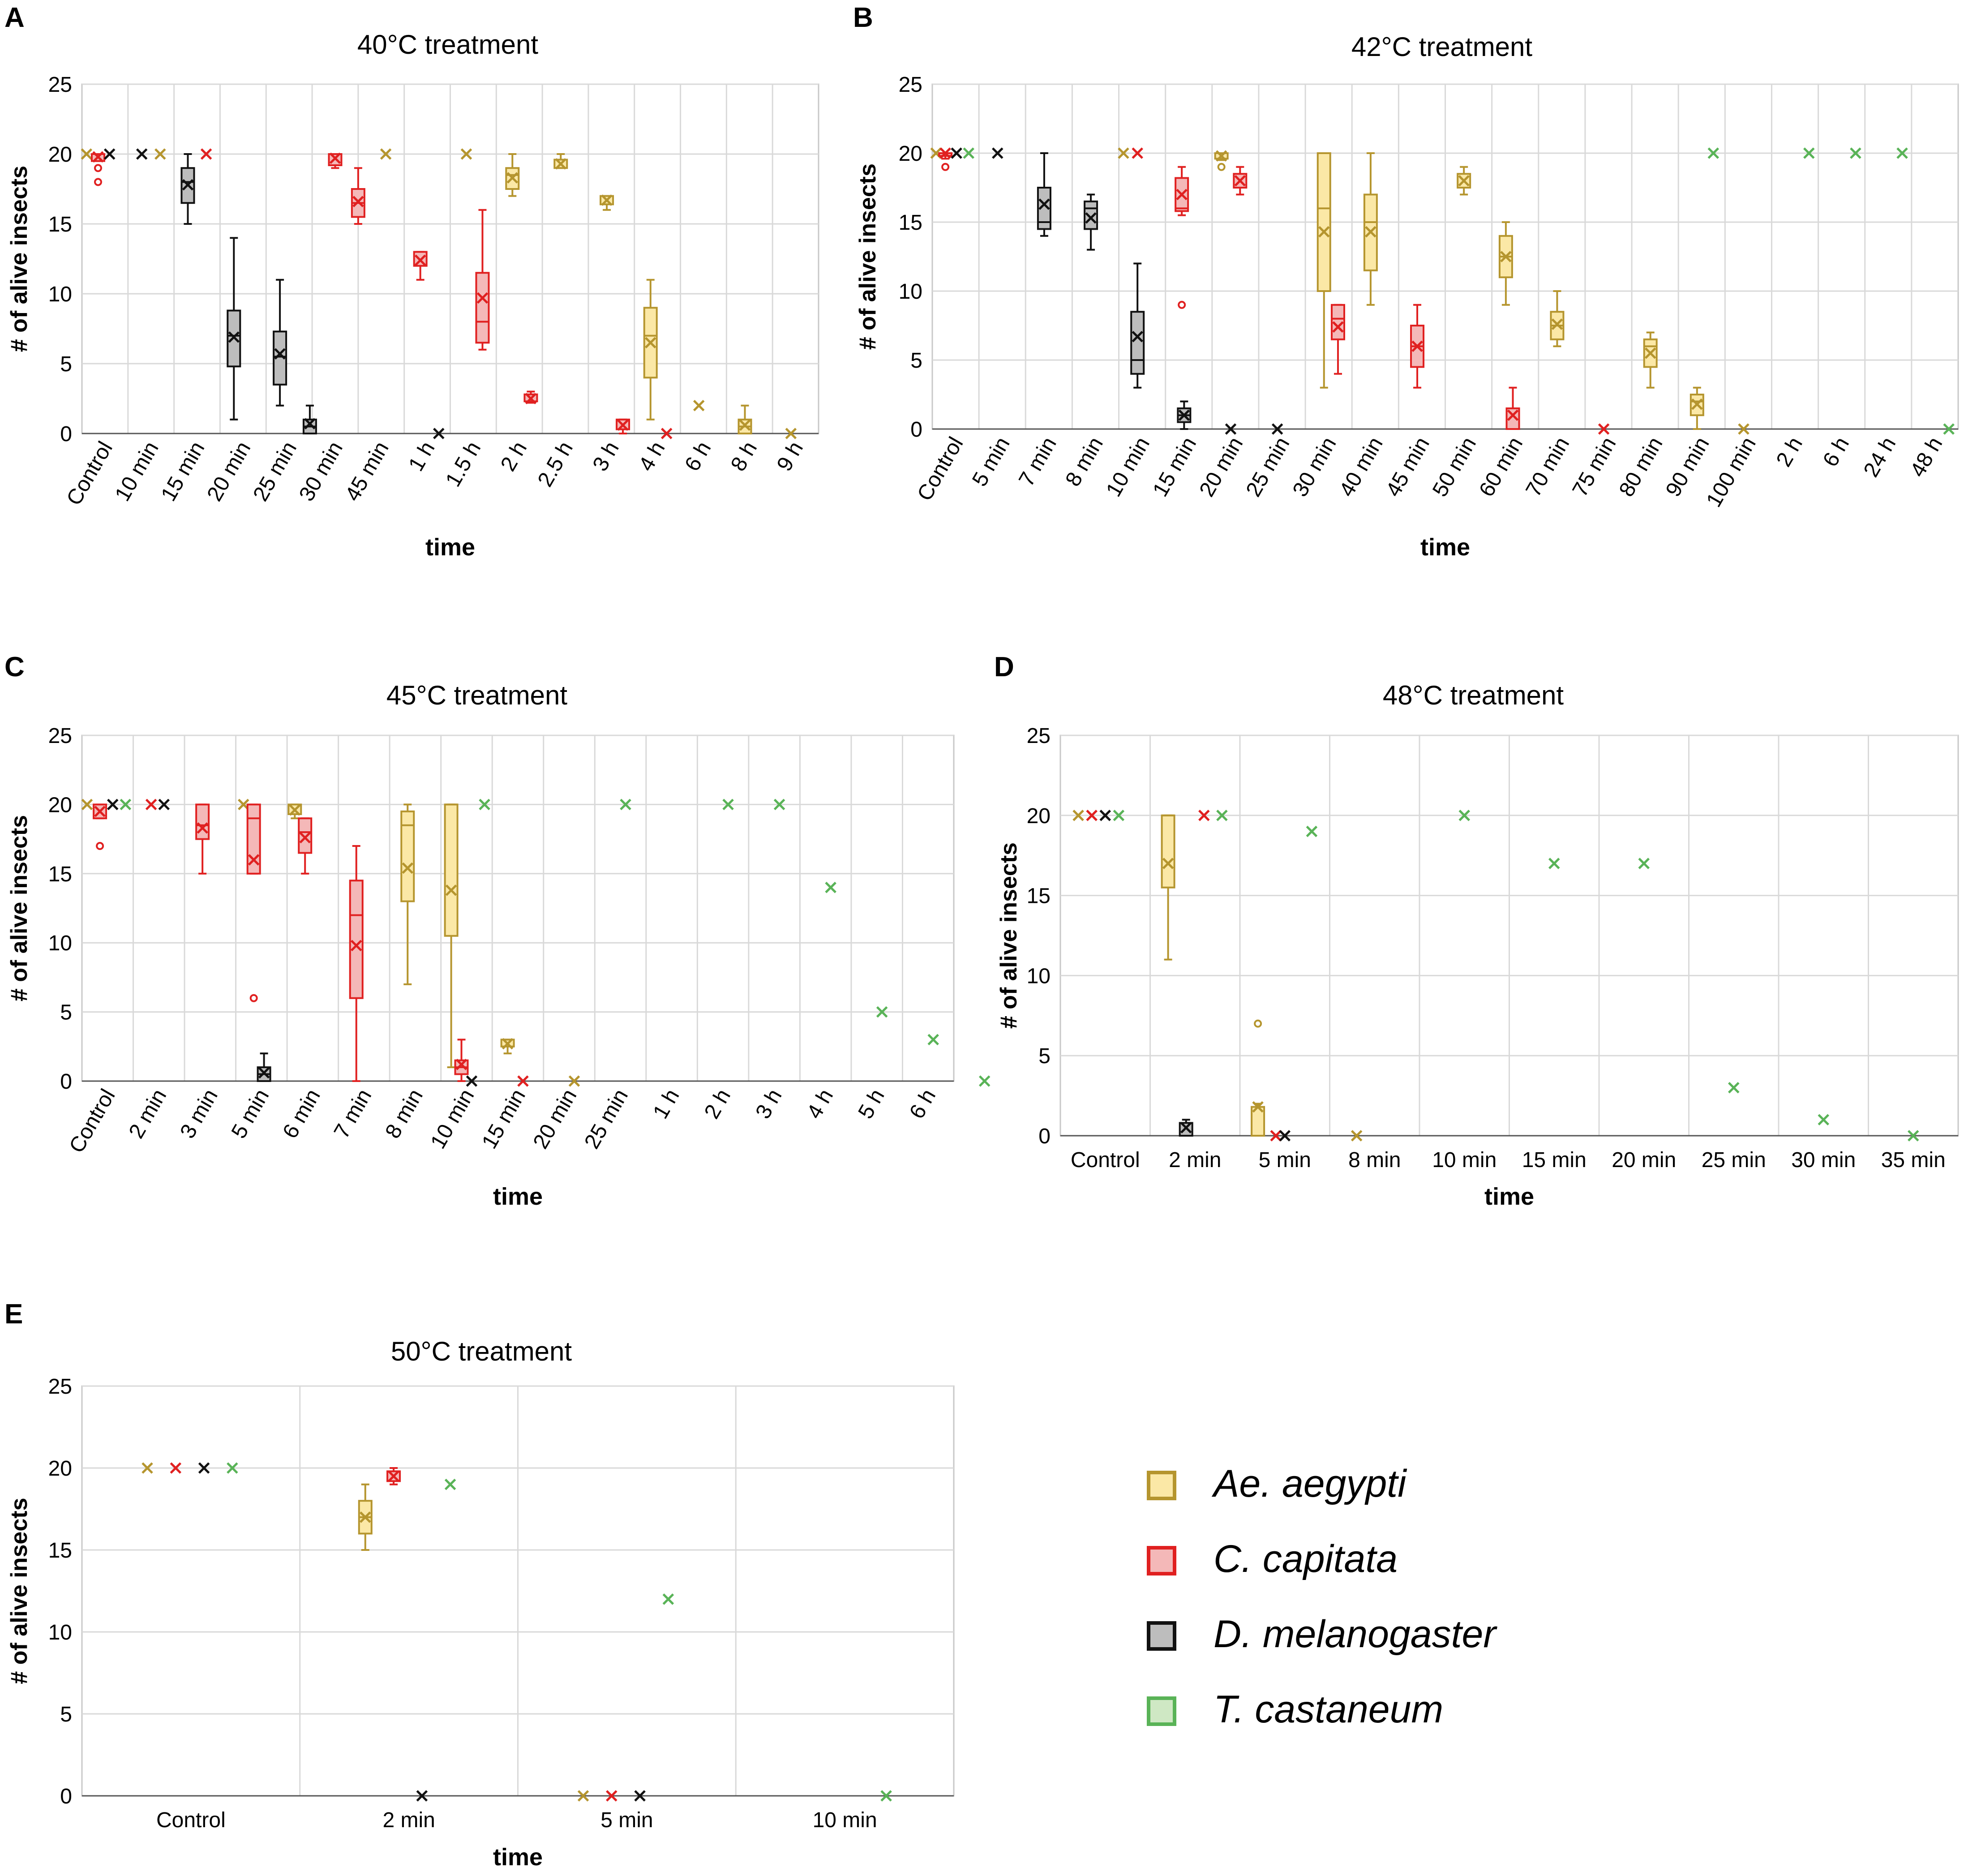 This screenshot has width=1964, height=1876. I want to click on x-tick-label: 60 min, so click(1501, 467).